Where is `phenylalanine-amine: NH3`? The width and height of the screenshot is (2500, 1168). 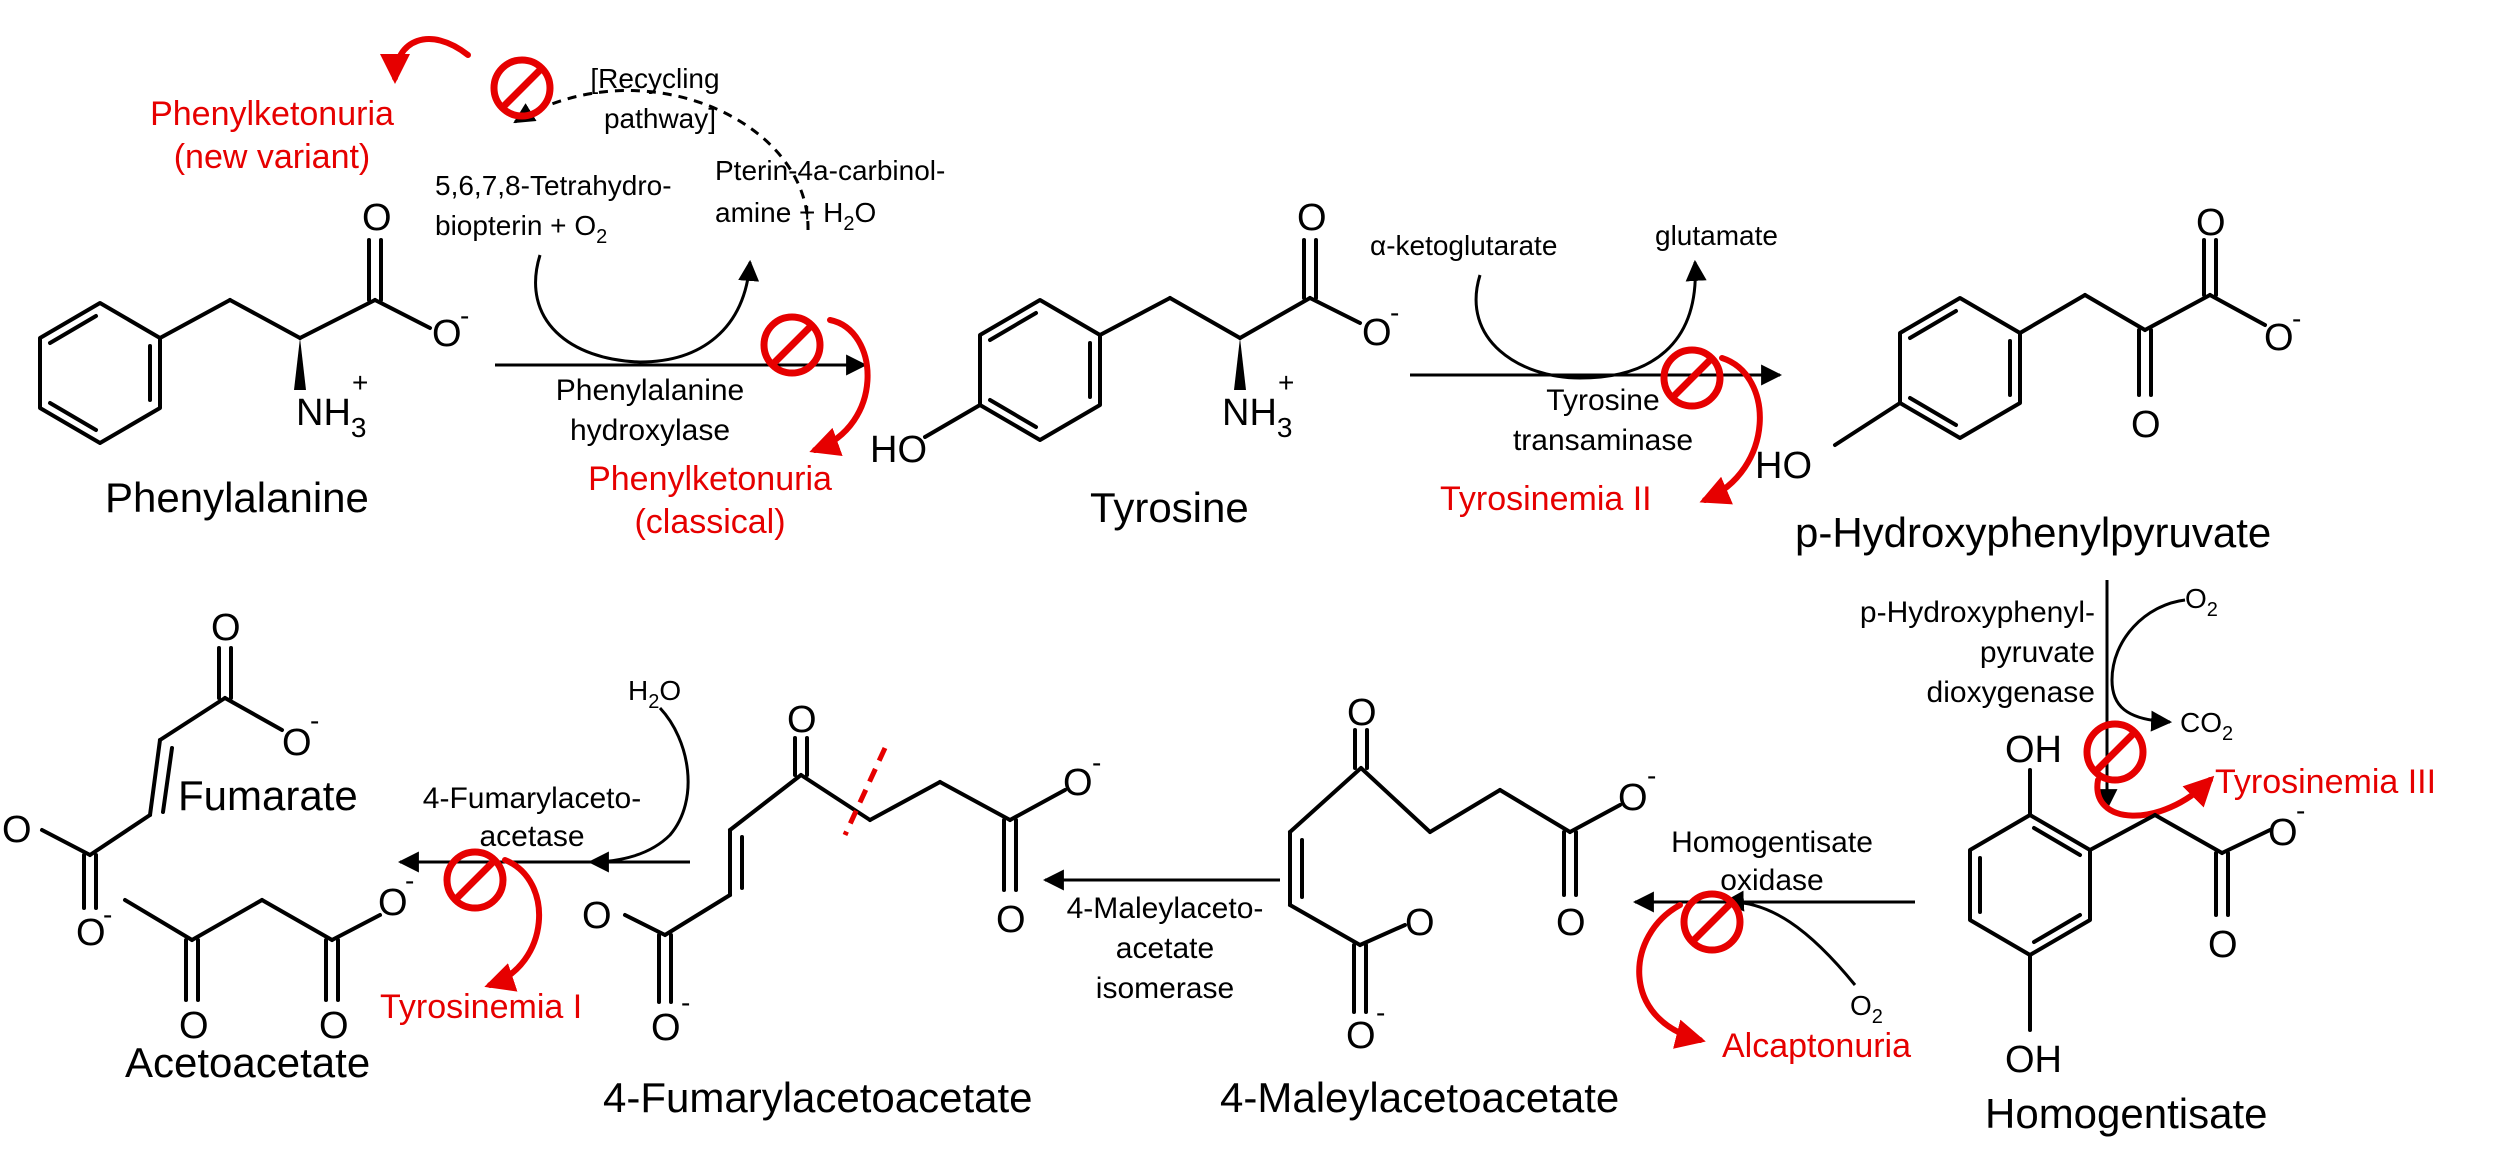 phenylalanine-amine: NH3 is located at coordinates (331, 417).